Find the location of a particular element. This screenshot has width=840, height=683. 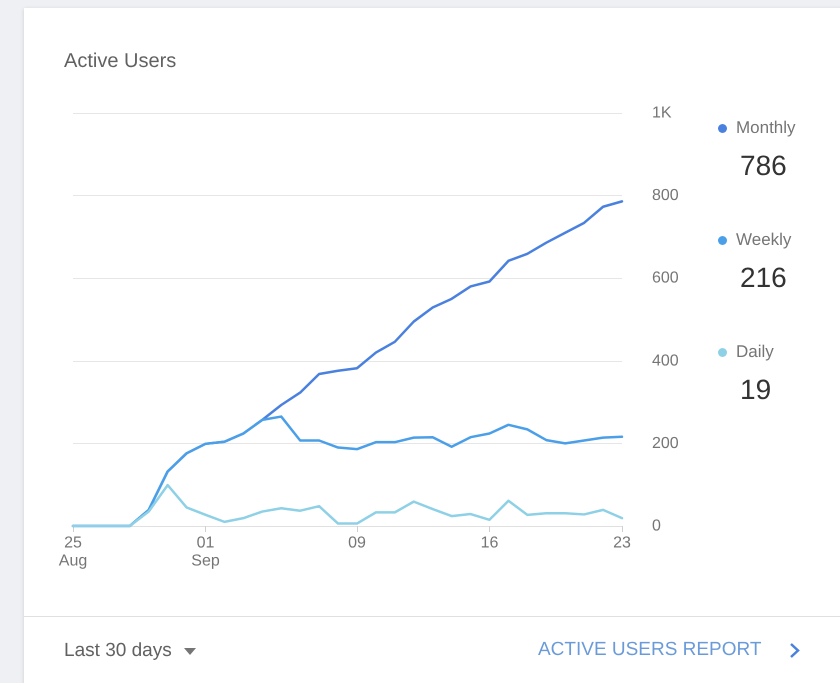

legend-label: Monthly is located at coordinates (766, 128).